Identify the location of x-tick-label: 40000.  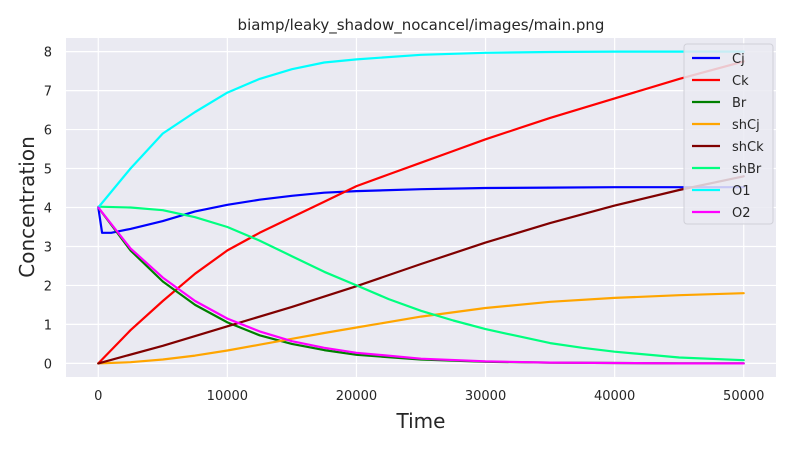
(614, 396).